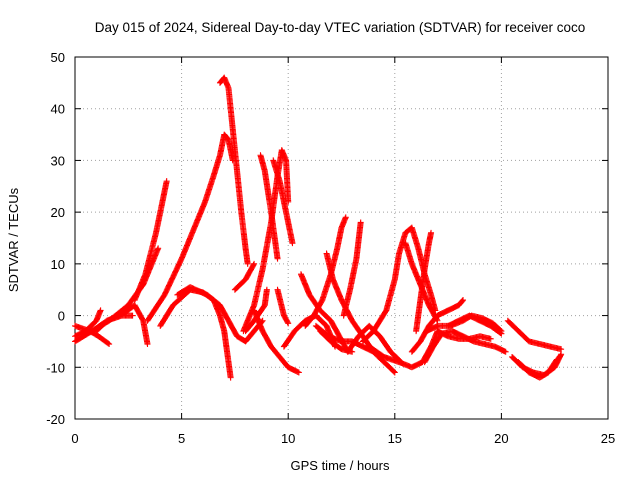 The width and height of the screenshot is (640, 480). What do you see at coordinates (55, 367) in the screenshot?
I see `y-tick-label: -10` at bounding box center [55, 367].